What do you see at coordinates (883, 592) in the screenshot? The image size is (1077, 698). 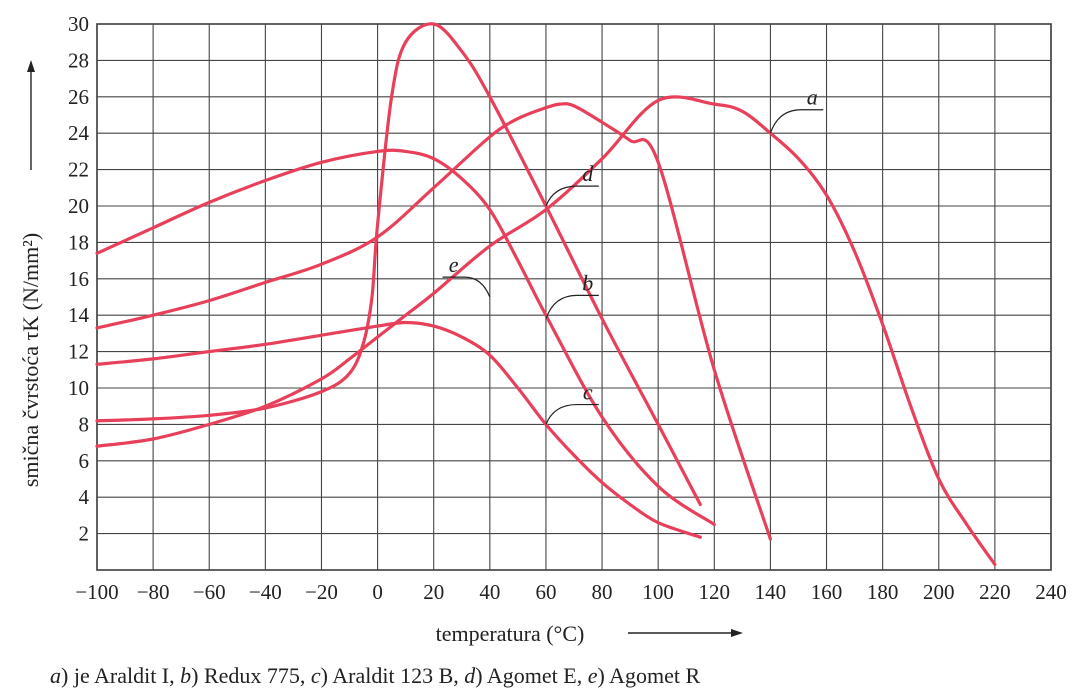 I see `x-tick-label: 180` at bounding box center [883, 592].